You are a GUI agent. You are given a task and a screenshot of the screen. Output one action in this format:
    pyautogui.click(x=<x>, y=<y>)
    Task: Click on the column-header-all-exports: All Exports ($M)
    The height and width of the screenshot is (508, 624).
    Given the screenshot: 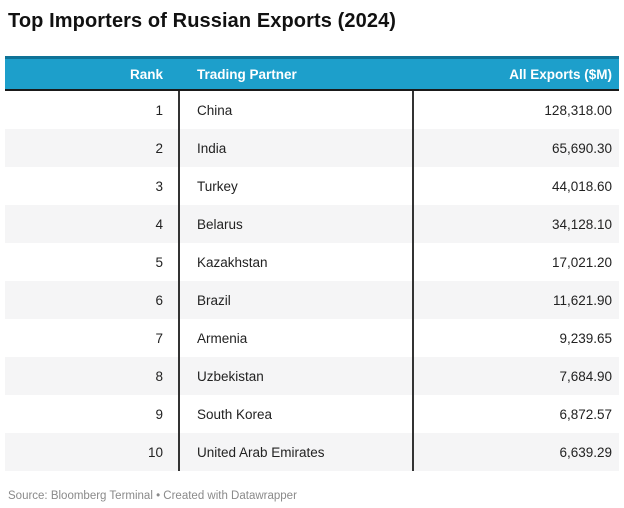 What is the action you would take?
    pyautogui.click(x=560, y=74)
    